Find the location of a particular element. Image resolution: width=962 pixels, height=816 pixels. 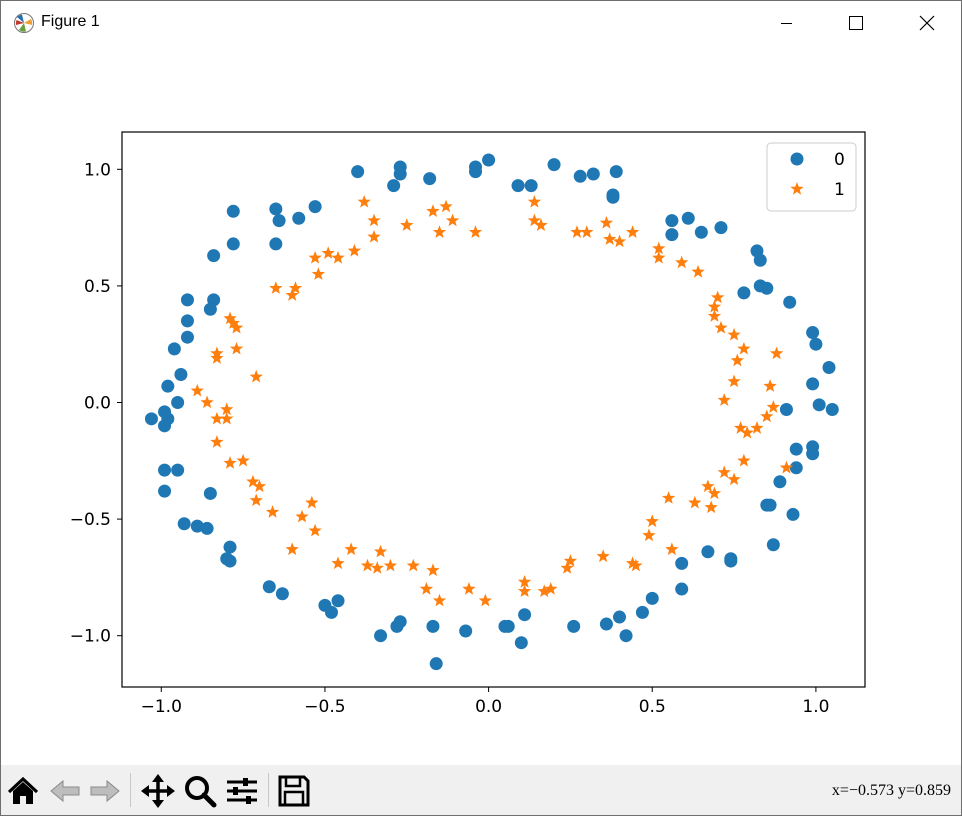

zoom-button is located at coordinates (200, 791).